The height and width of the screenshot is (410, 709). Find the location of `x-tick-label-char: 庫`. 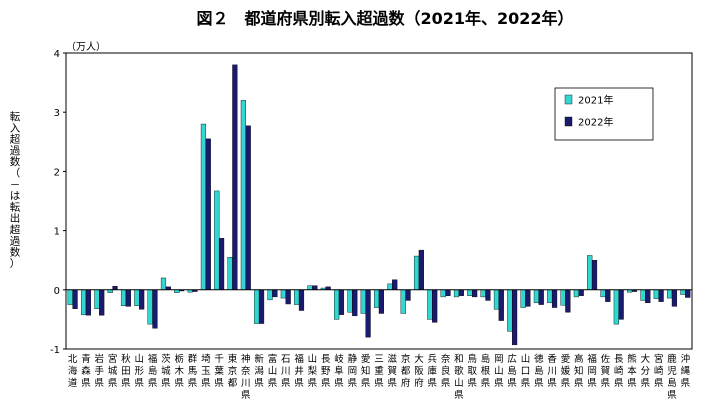

x-tick-label-char: 庫 is located at coordinates (433, 371).